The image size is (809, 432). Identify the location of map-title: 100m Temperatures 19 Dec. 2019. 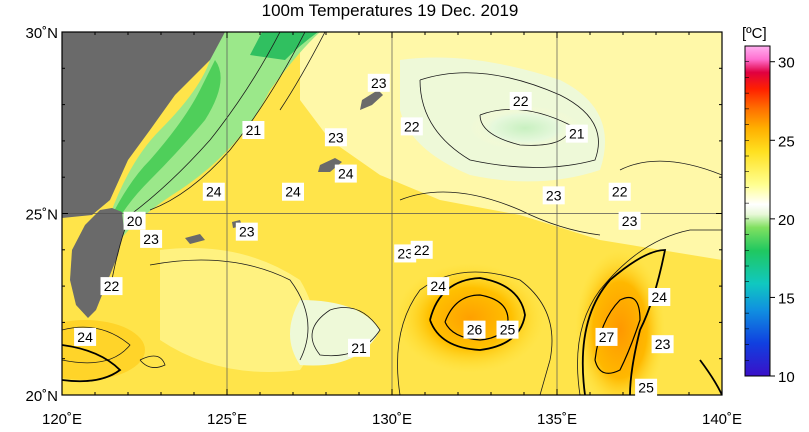
(390, 10).